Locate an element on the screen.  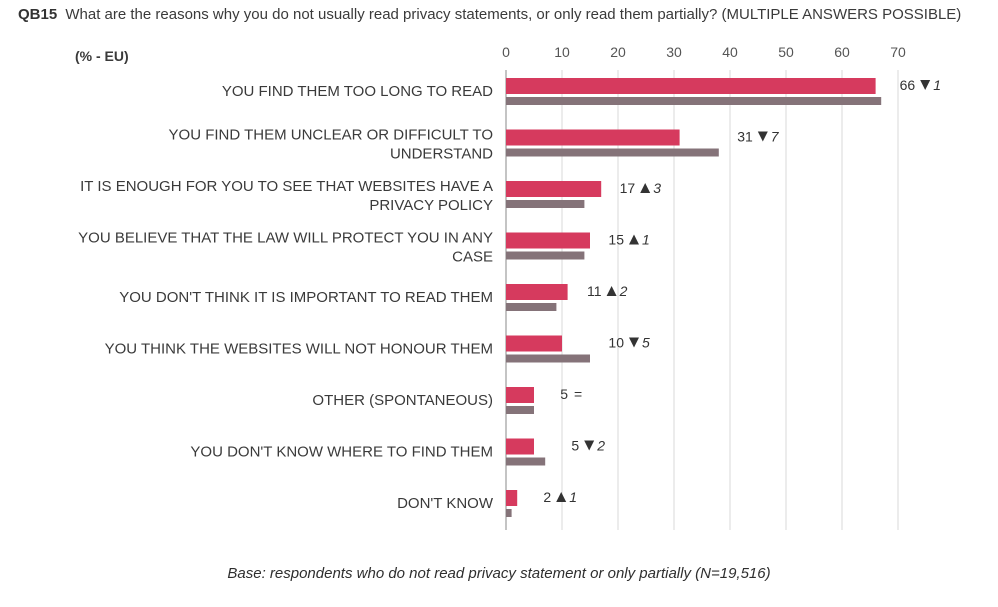
x-tick-label: 20 is located at coordinates (618, 52).